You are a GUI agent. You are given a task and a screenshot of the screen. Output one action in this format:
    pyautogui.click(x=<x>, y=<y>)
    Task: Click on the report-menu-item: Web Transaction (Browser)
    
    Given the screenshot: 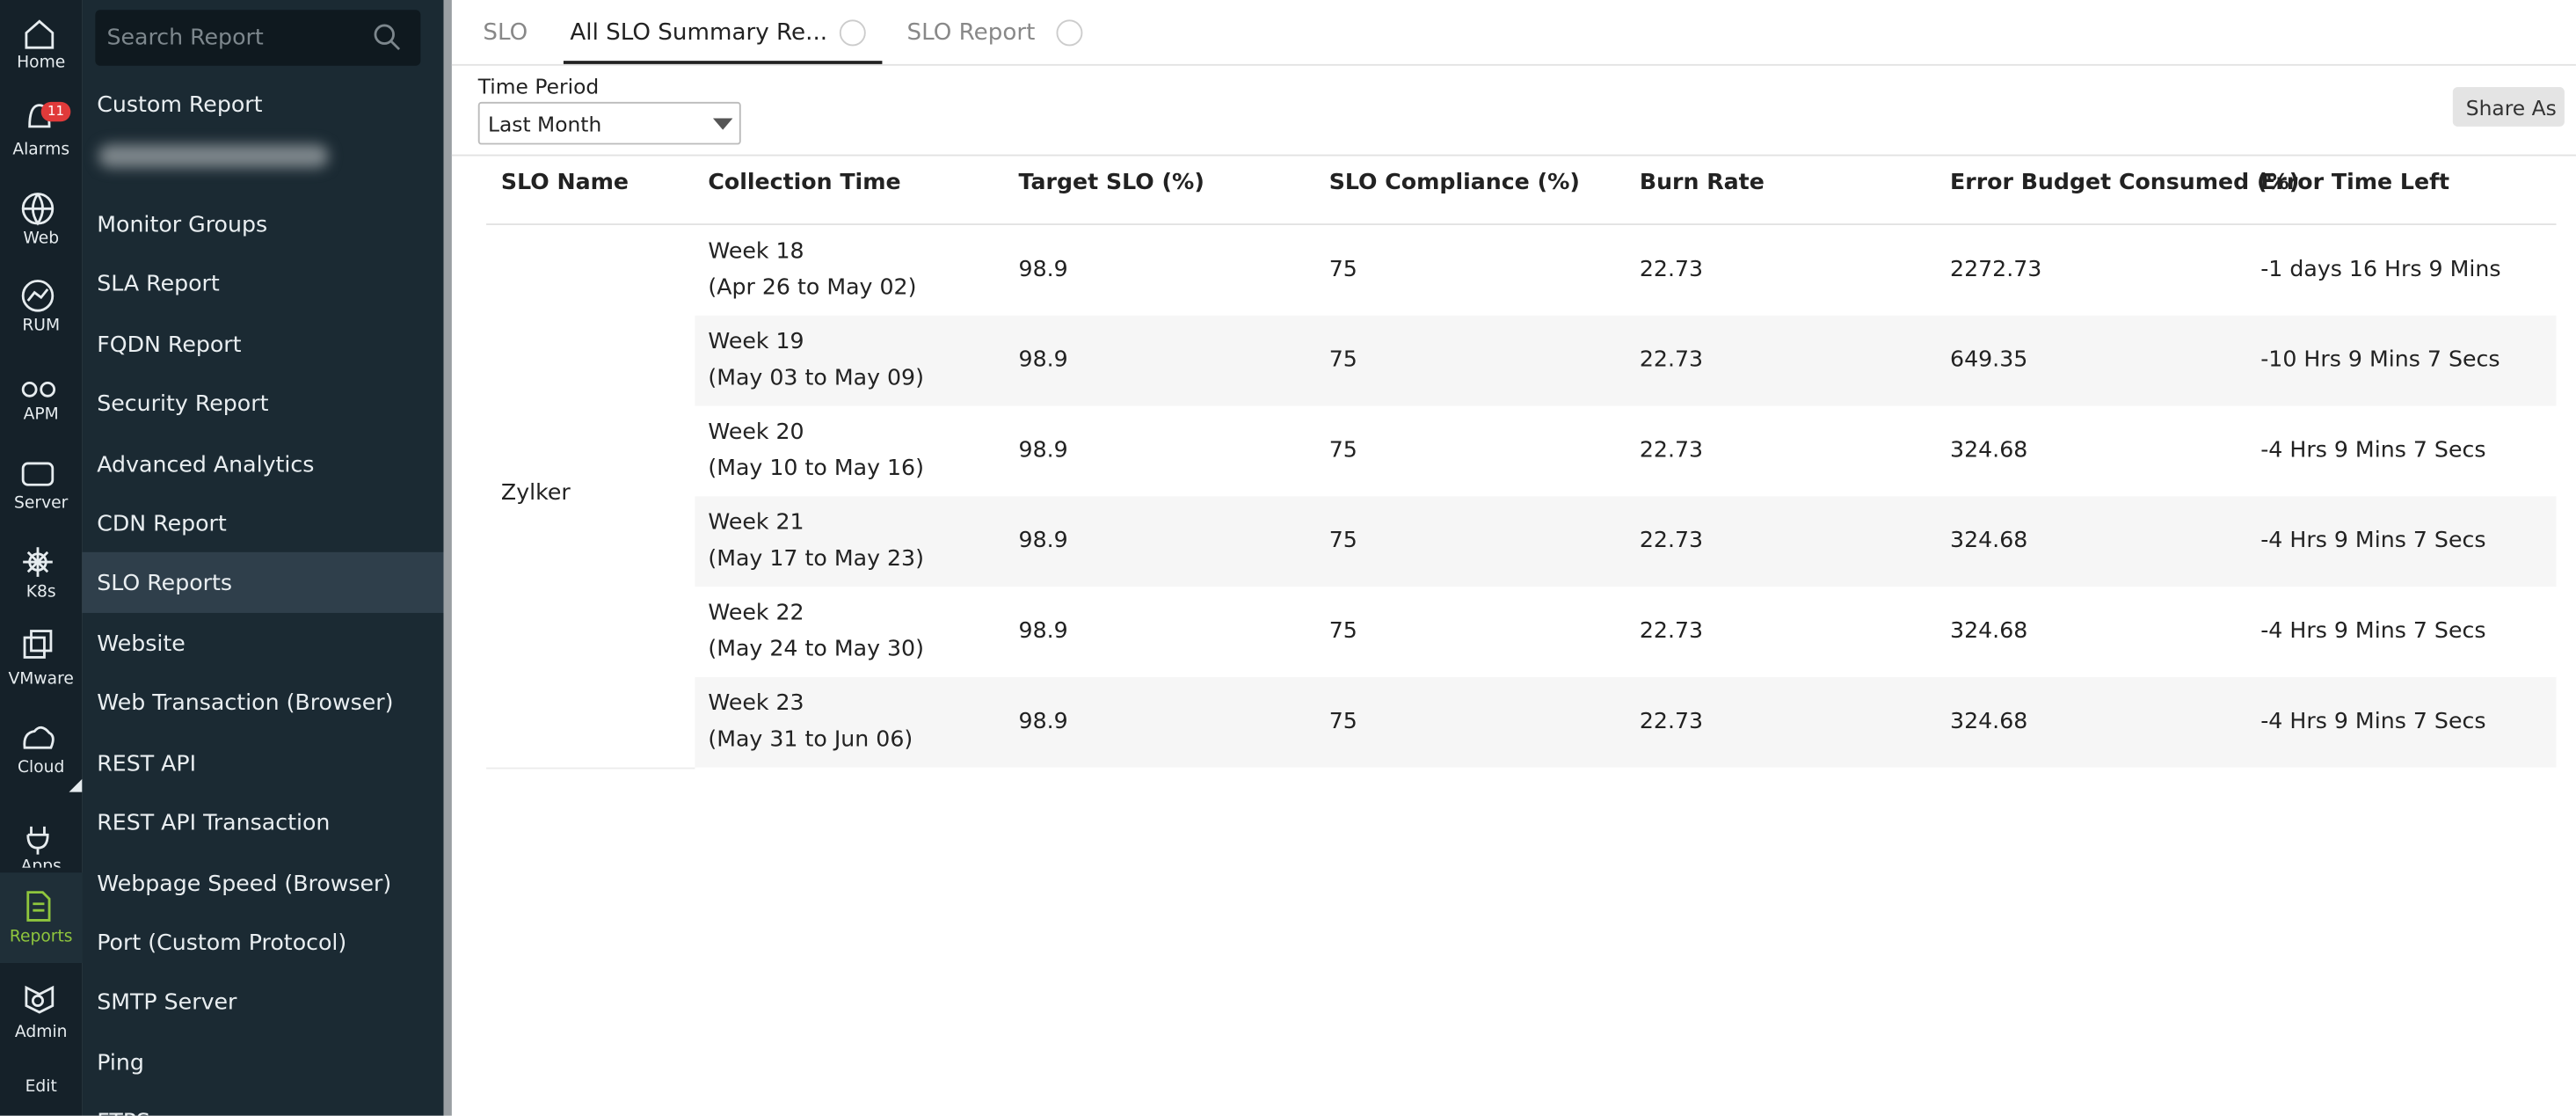 What is the action you would take?
    pyautogui.click(x=245, y=703)
    